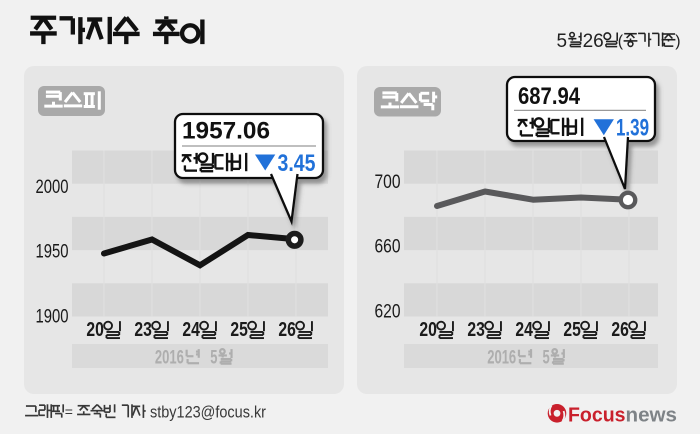 The height and width of the screenshot is (434, 700). What do you see at coordinates (632, 128) in the screenshot?
I see `svg-text: 1.39` at bounding box center [632, 128].